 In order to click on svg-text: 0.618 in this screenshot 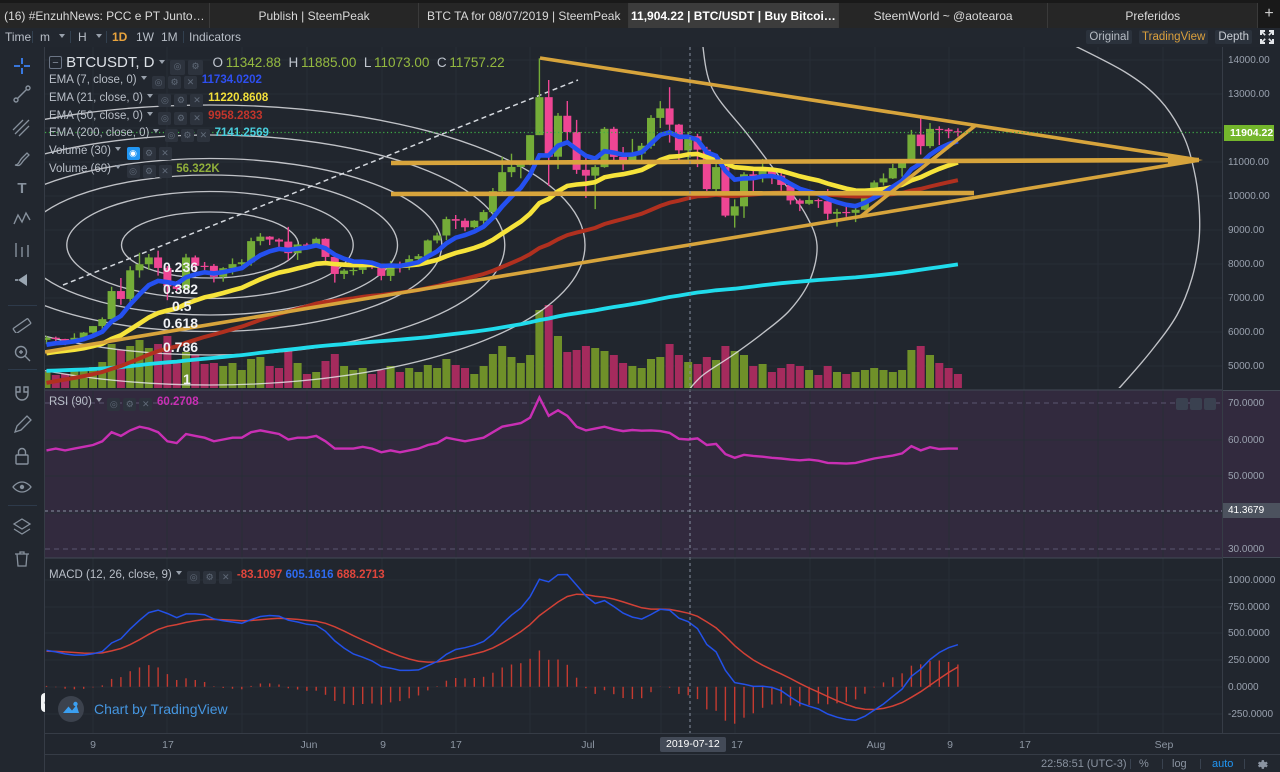, I will do `click(180, 323)`.